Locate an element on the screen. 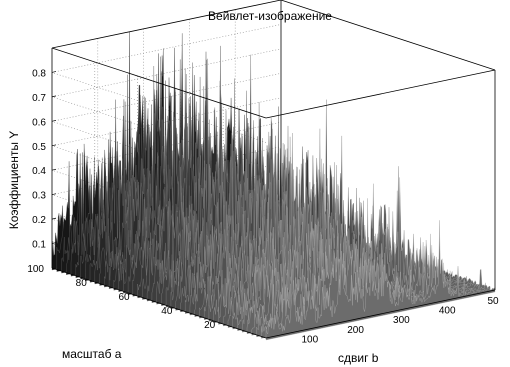 The height and width of the screenshot is (367, 510). z-tick-label: 0.7 is located at coordinates (39, 98).